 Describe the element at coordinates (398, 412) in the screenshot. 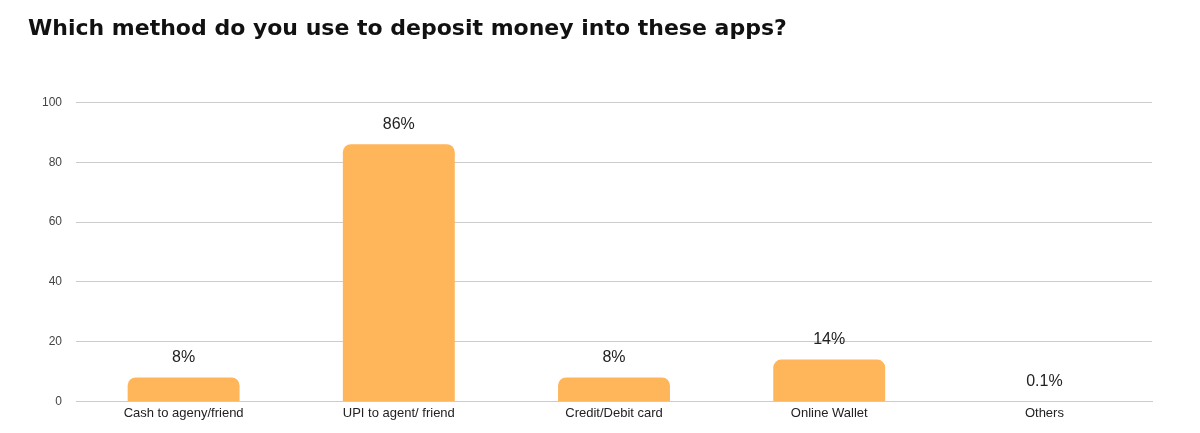

I see `x-tick-label: UPI to agent/ friend` at that location.